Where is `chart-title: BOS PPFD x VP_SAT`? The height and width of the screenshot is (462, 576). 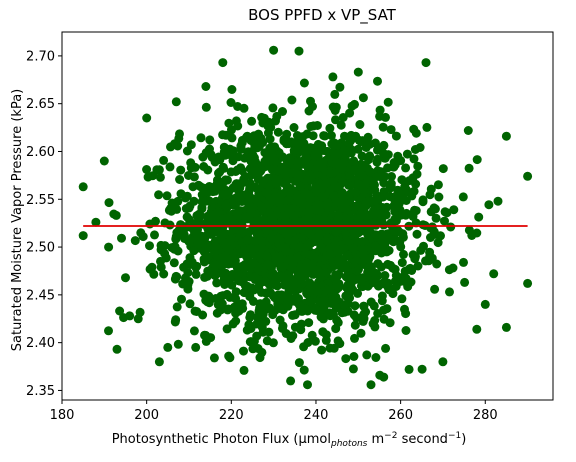 chart-title: BOS PPFD x VP_SAT is located at coordinates (322, 15).